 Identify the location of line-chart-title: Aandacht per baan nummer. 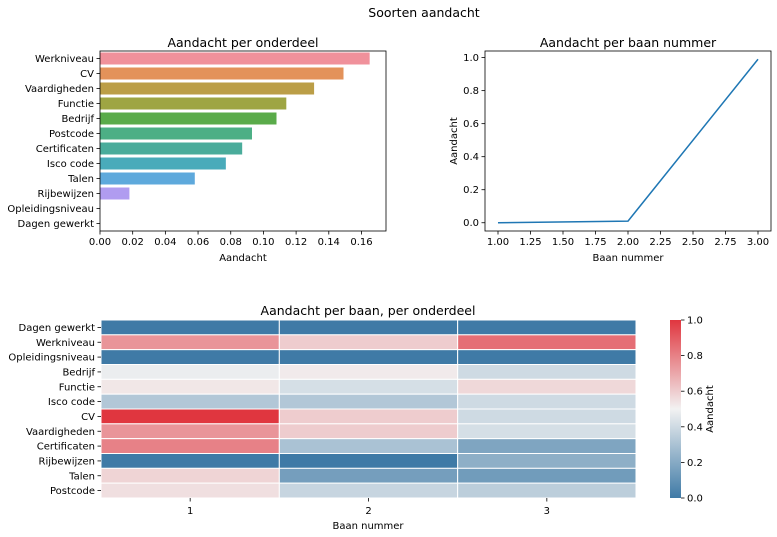
(628, 42).